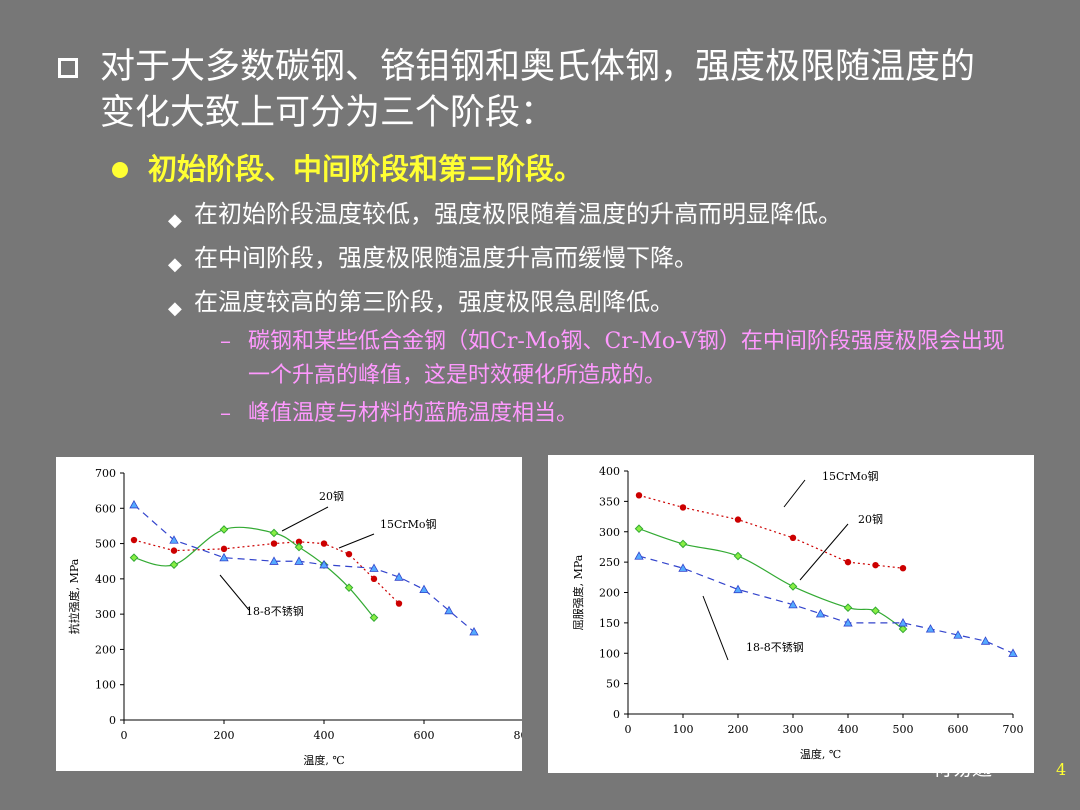 The height and width of the screenshot is (810, 1080). Describe the element at coordinates (446, 258) in the screenshot. I see `bullet-level3-text: 在中间阶段，强度极限随温度升高而缓慢下降。` at that location.